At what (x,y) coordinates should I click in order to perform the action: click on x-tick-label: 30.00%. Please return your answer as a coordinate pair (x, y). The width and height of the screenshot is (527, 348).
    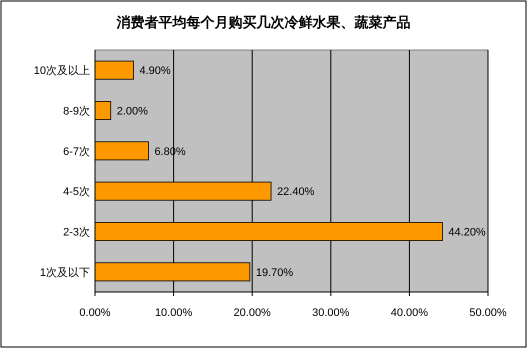
    Looking at the image, I should click on (331, 313).